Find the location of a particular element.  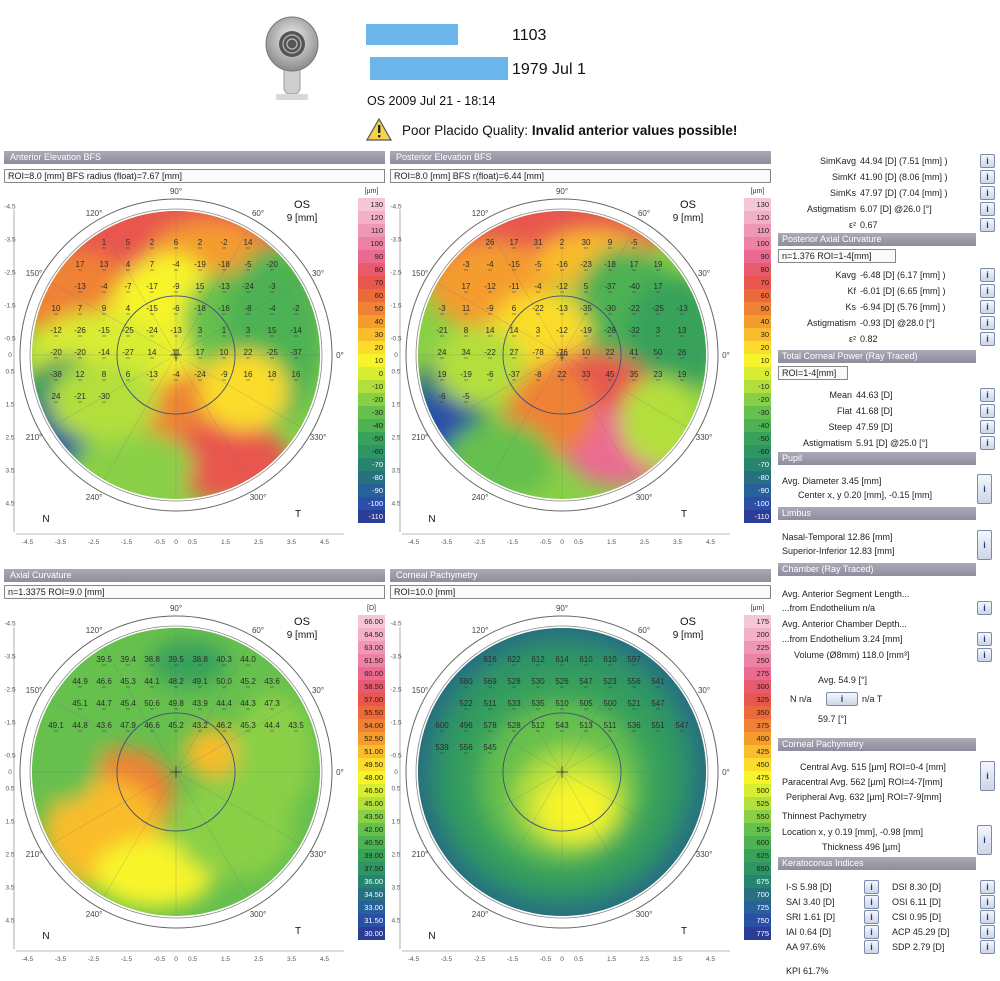

map-value: 610 is located at coordinates (586, 659).